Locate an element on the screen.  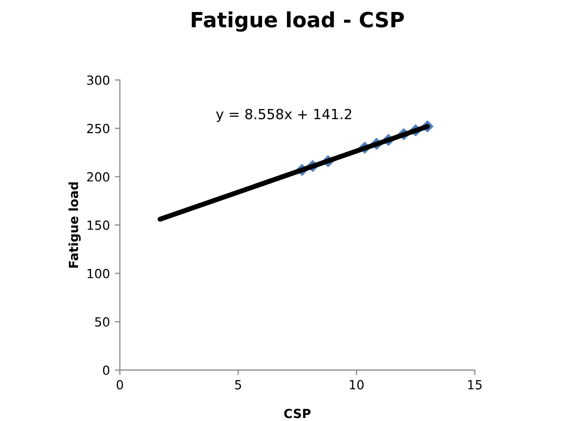
y-tick-label: 0 is located at coordinates (106, 370).